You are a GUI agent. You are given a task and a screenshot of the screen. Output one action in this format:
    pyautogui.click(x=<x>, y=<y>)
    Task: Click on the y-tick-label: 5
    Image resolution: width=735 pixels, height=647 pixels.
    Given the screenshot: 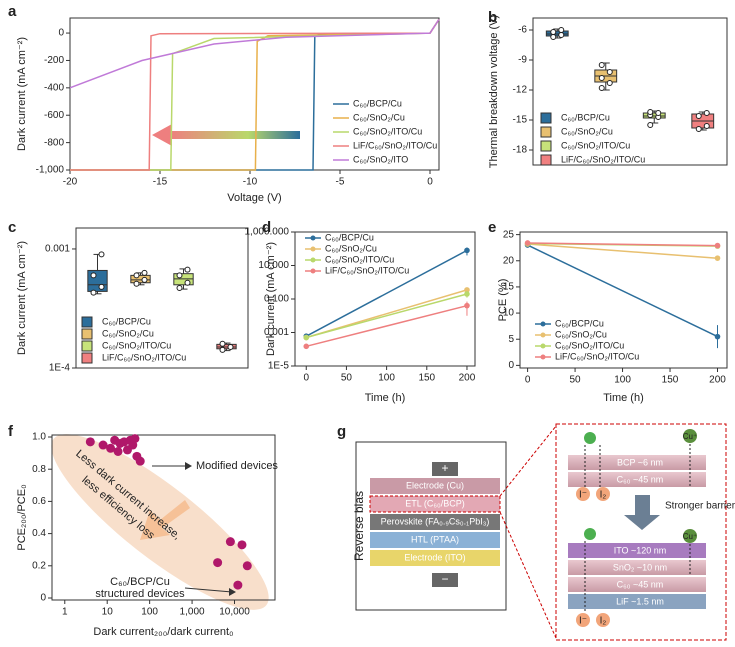 What is the action you would take?
    pyautogui.click(x=511, y=339)
    